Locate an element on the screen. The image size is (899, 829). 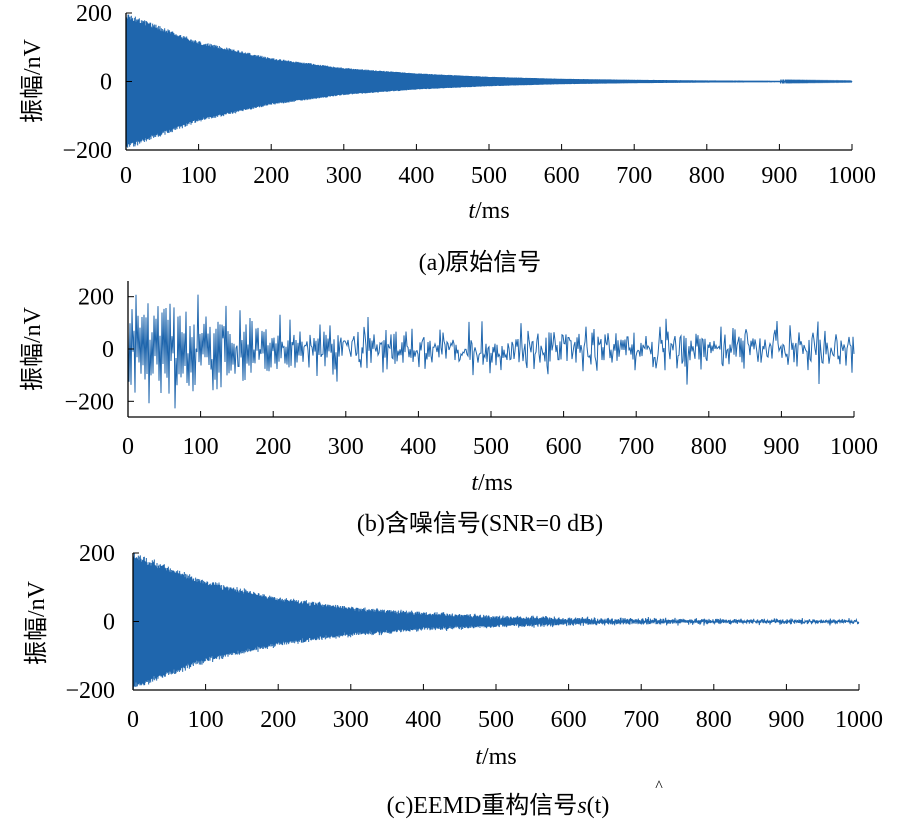
panel-c-ytick-label: 200 is located at coordinates (97, 554).